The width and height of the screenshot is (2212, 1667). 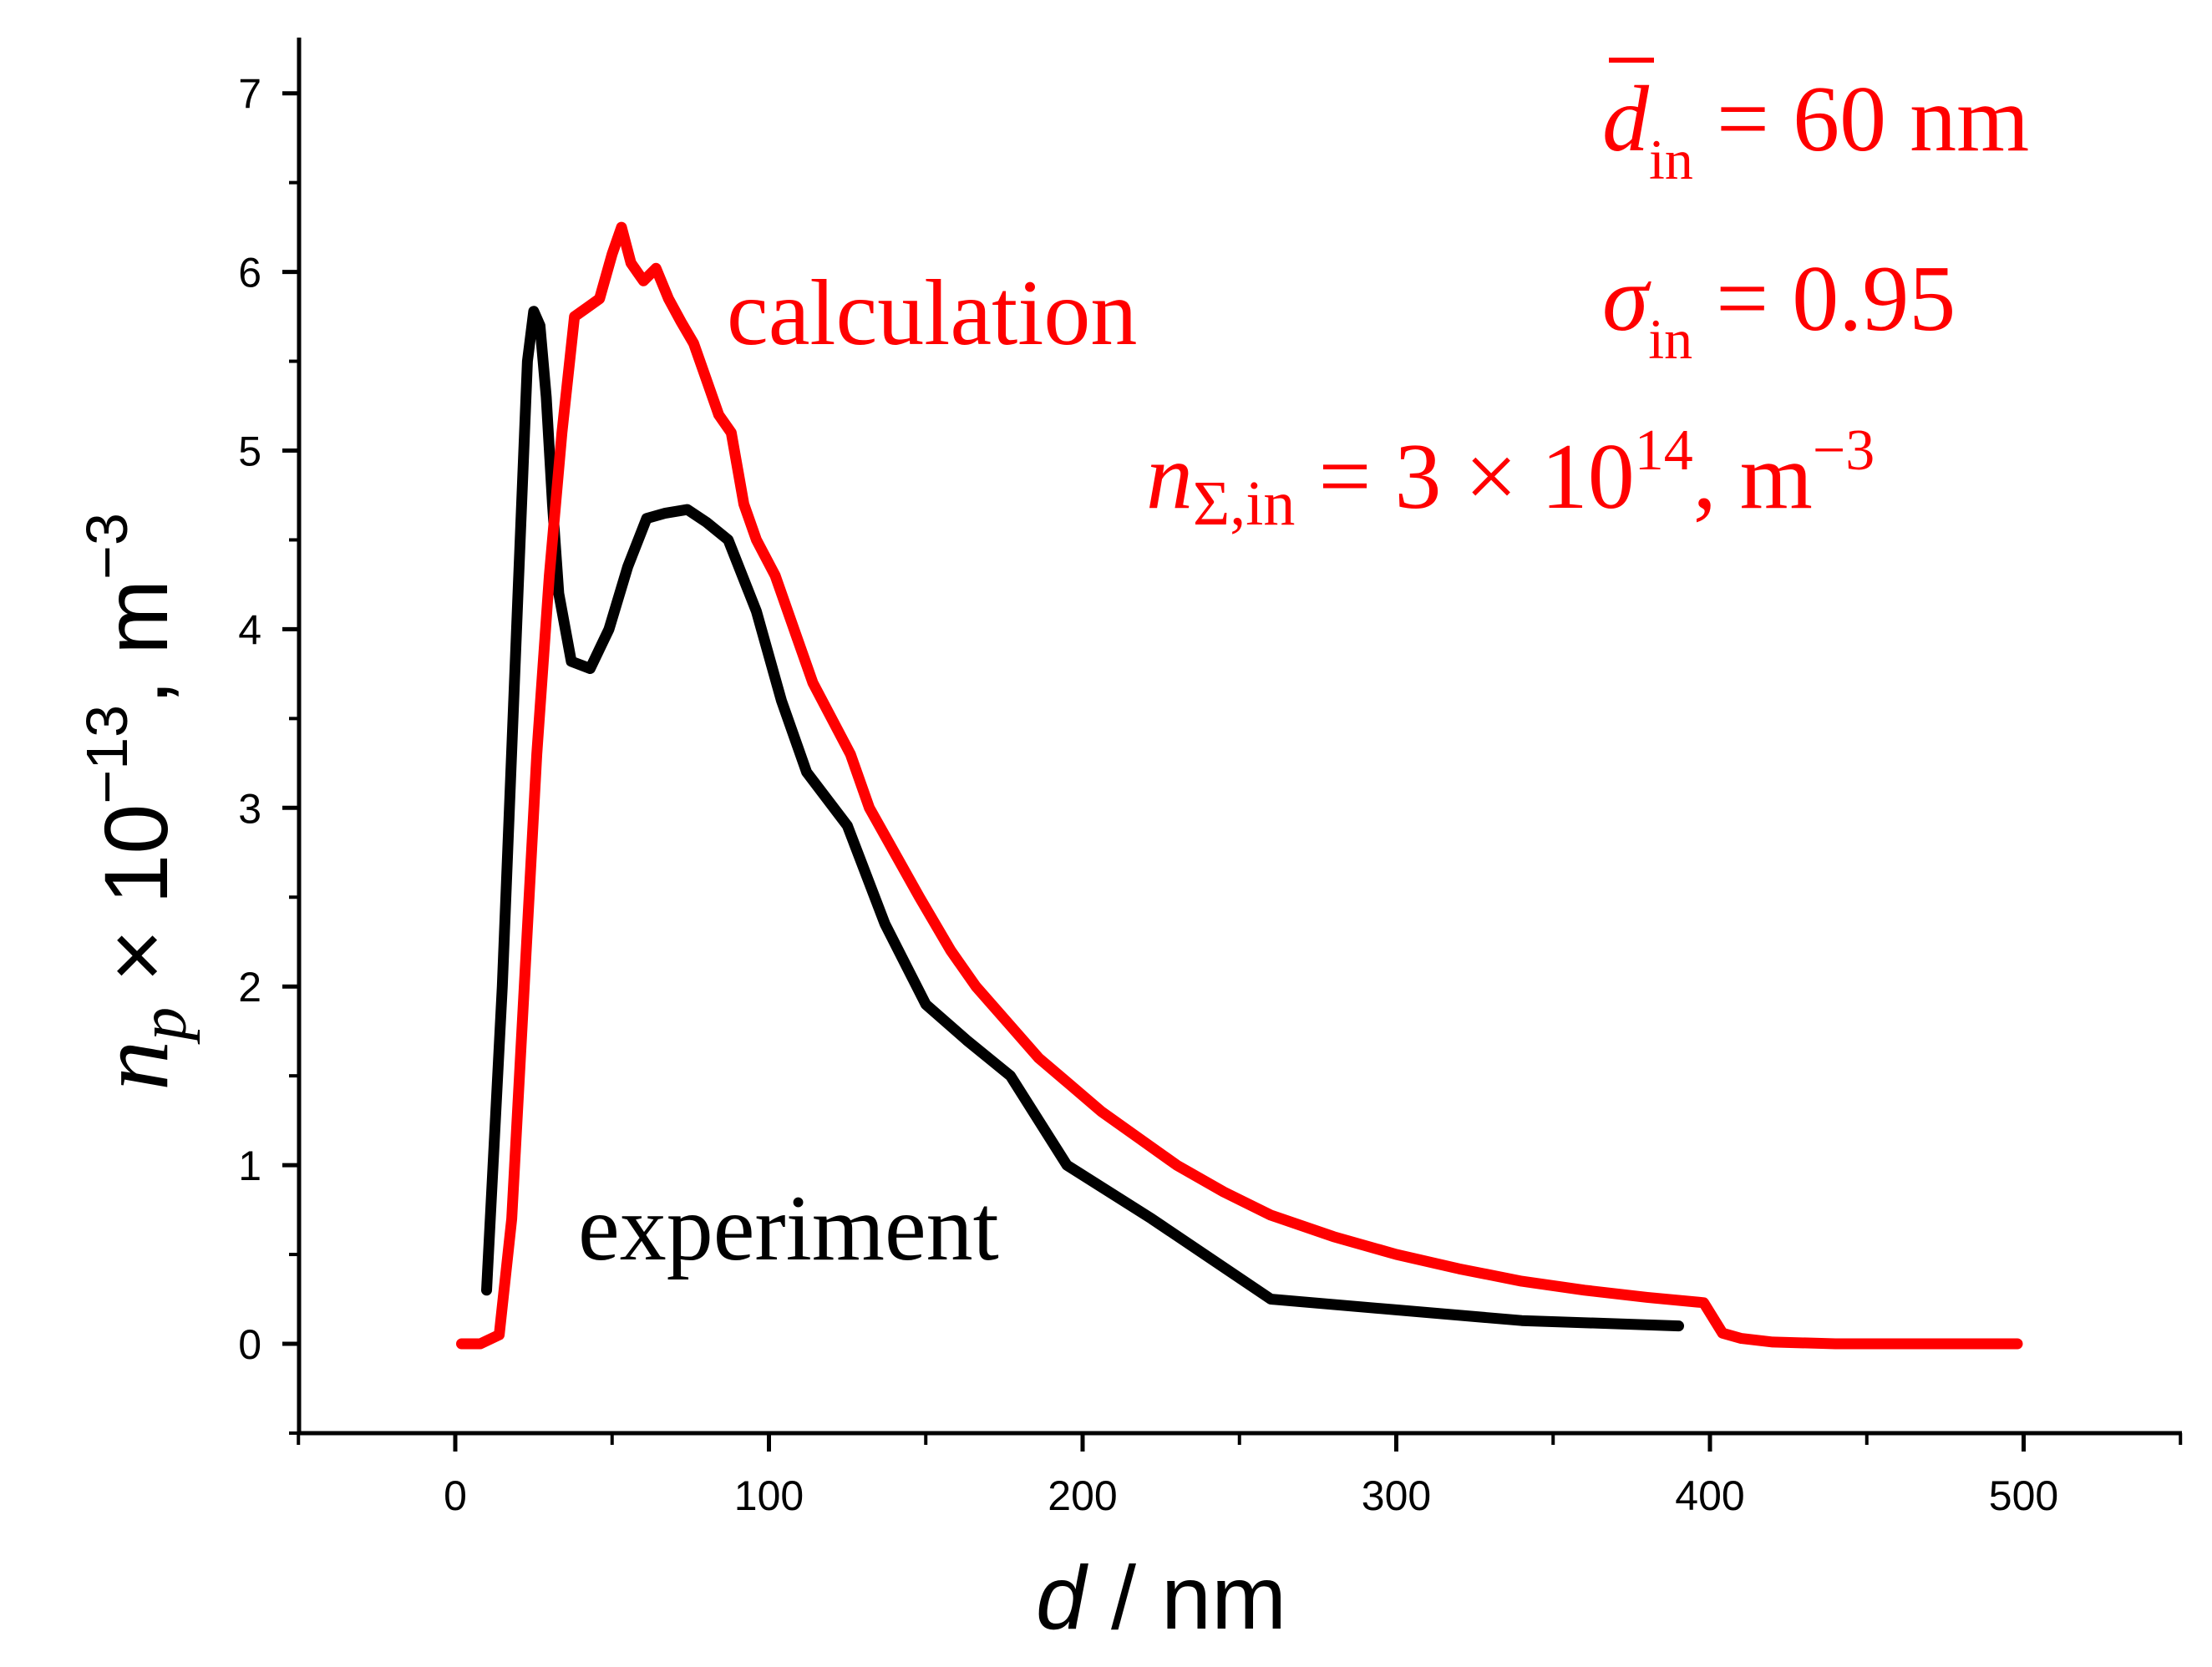 What do you see at coordinates (1082, 1495) in the screenshot?
I see `x-tick-label: 200` at bounding box center [1082, 1495].